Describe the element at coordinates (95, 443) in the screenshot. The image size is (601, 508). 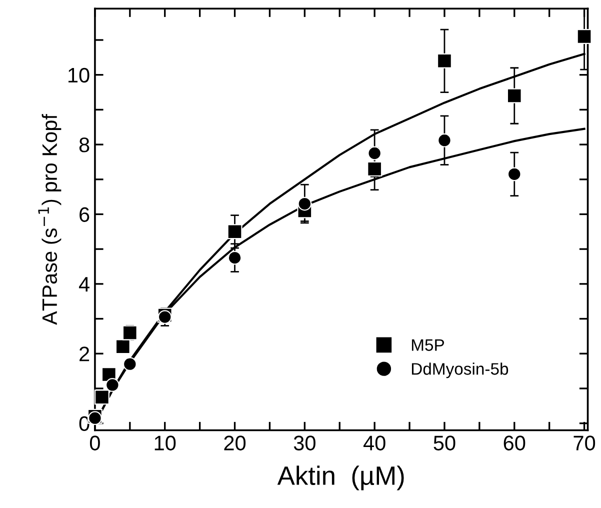
I see `x-tick-label: 0` at that location.